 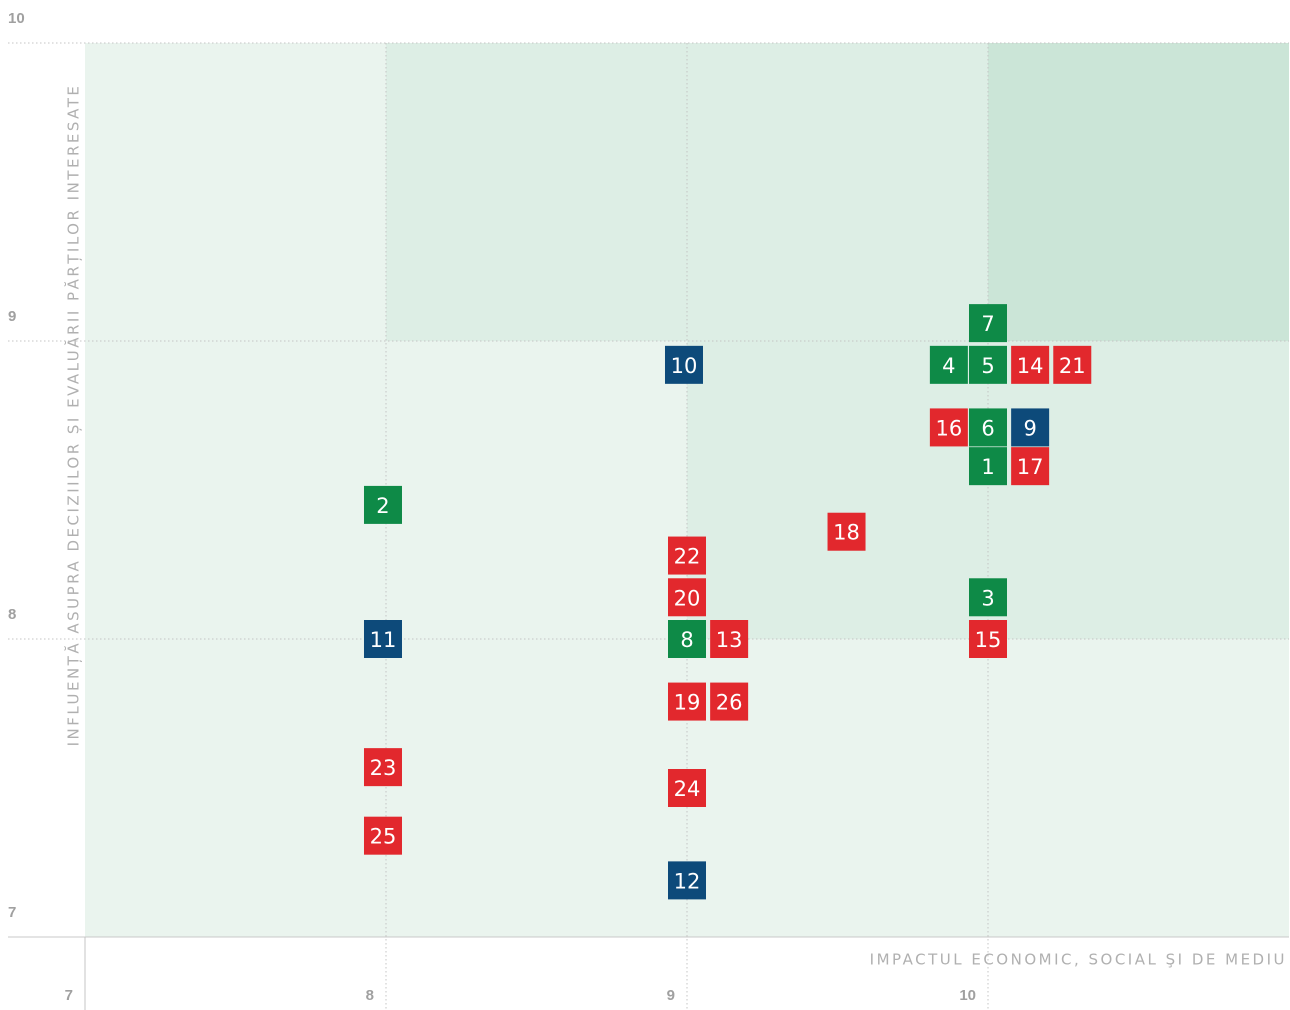 I want to click on point-label: 3, so click(x=987, y=598).